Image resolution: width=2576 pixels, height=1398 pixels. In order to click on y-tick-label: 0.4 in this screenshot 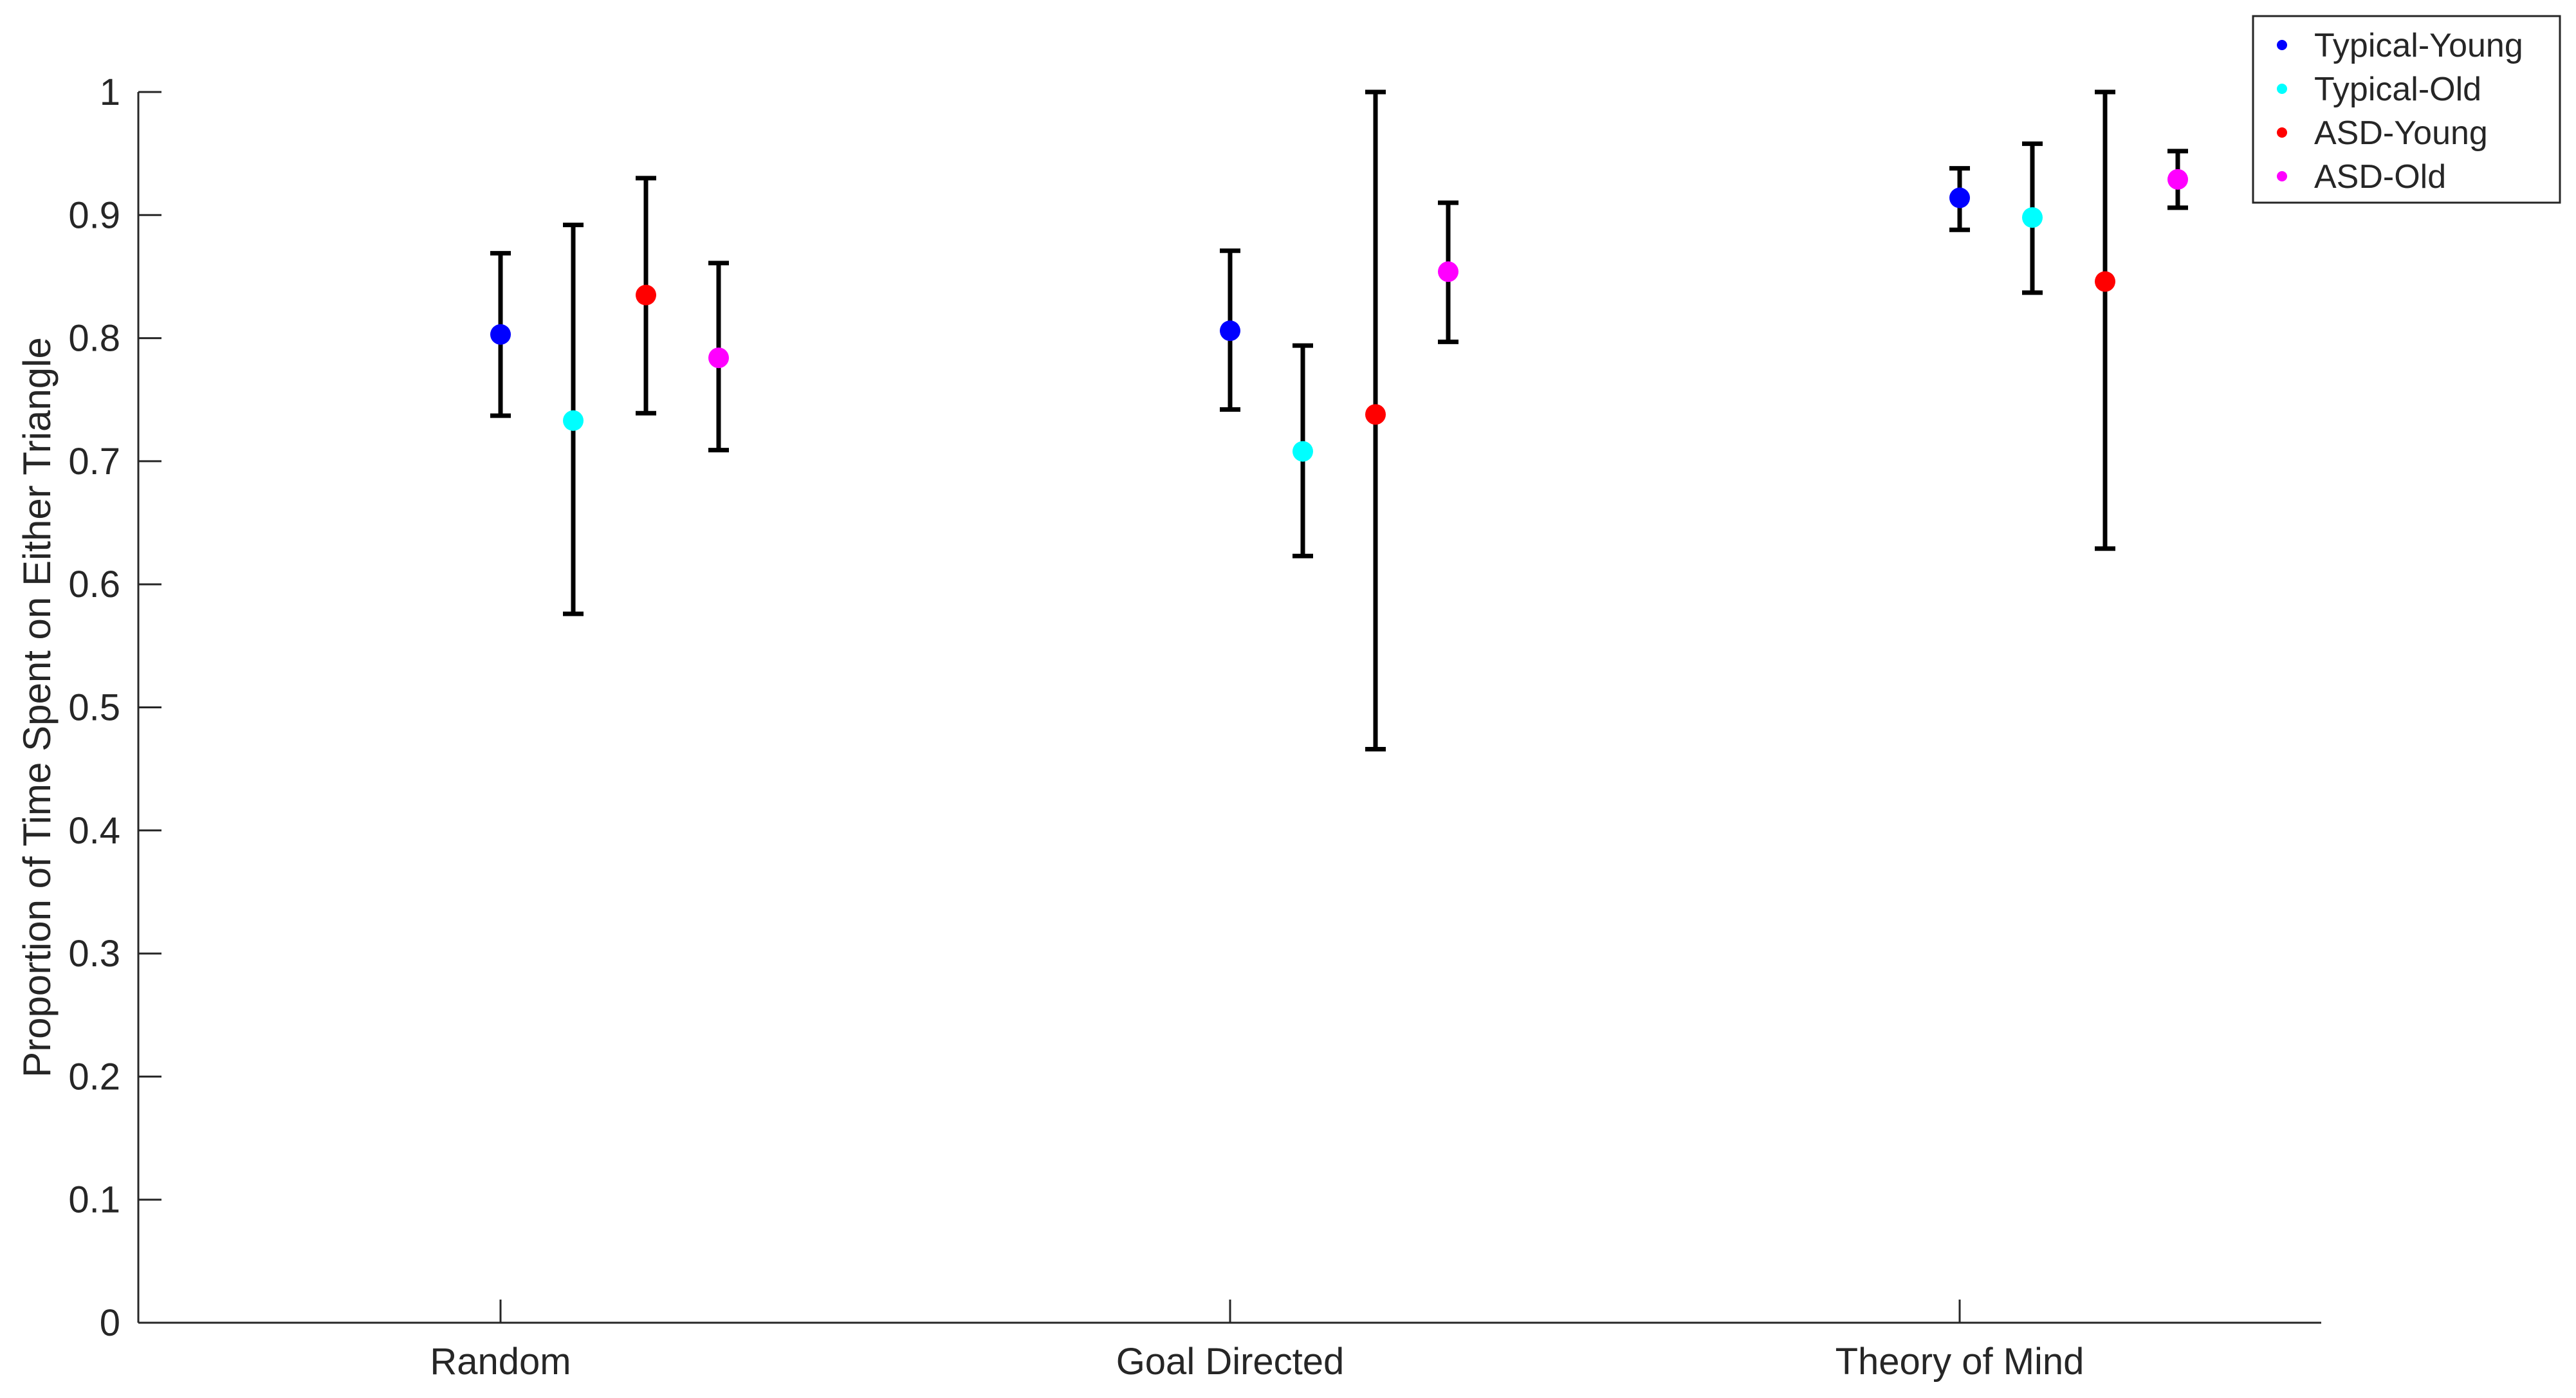, I will do `click(94, 831)`.